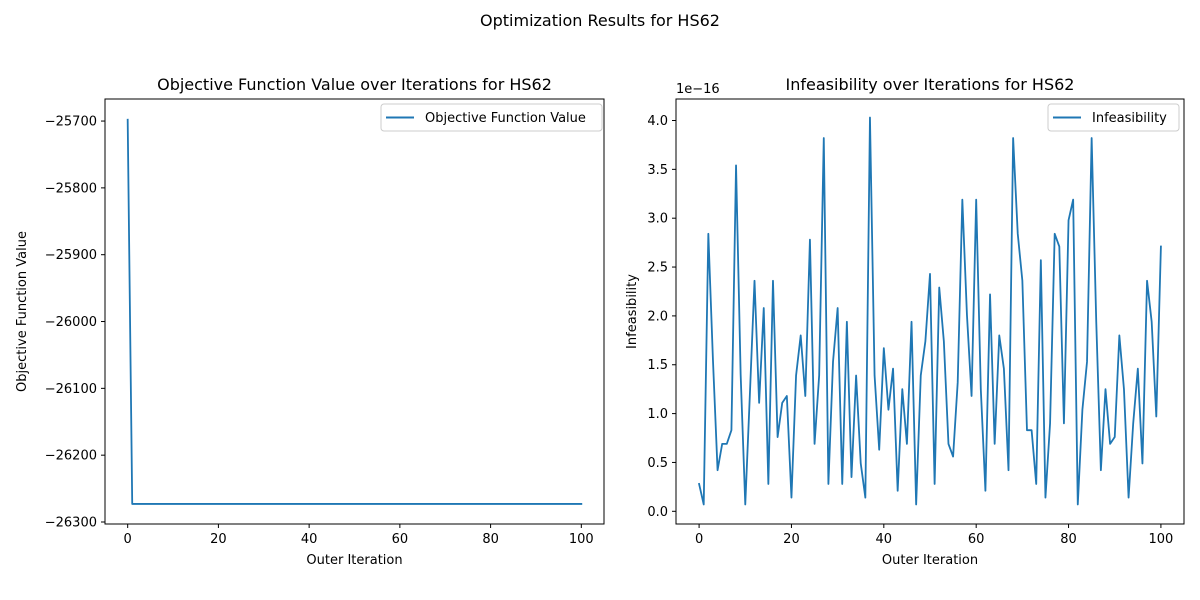  I want to click on infeasibility-chart-title: Infeasibility over Iterations for HS62, so click(930, 84).